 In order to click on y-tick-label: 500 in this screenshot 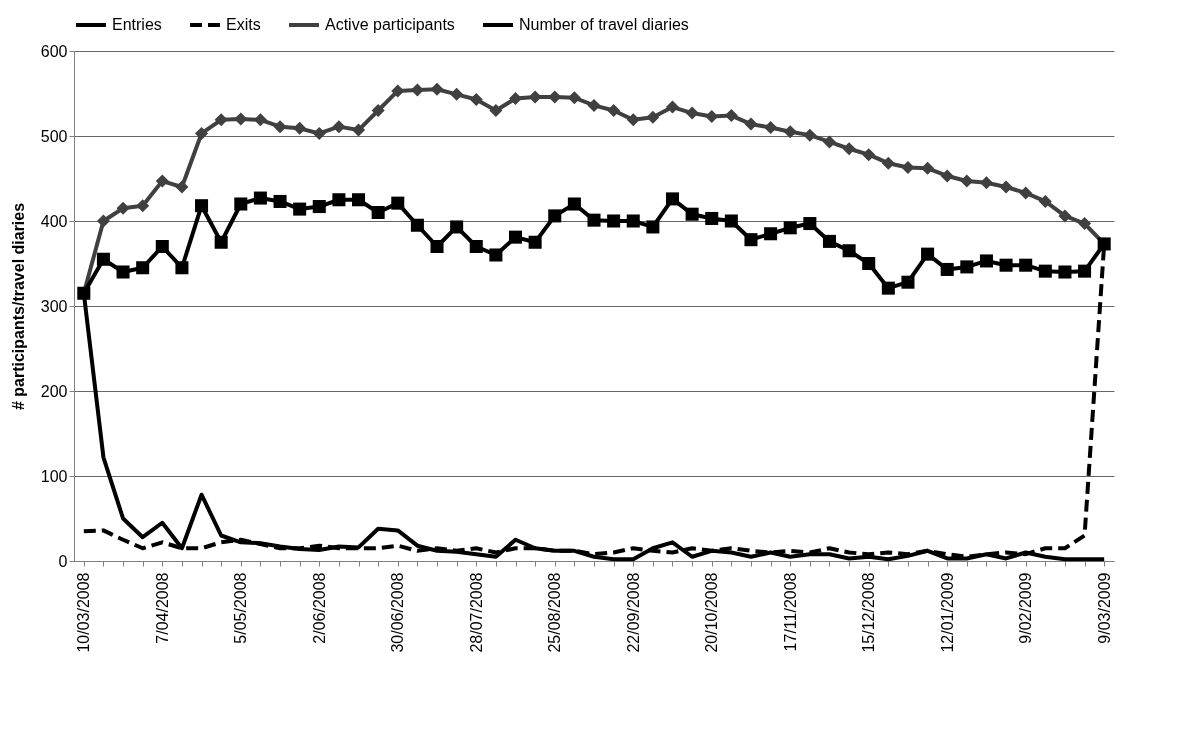, I will do `click(54, 136)`.